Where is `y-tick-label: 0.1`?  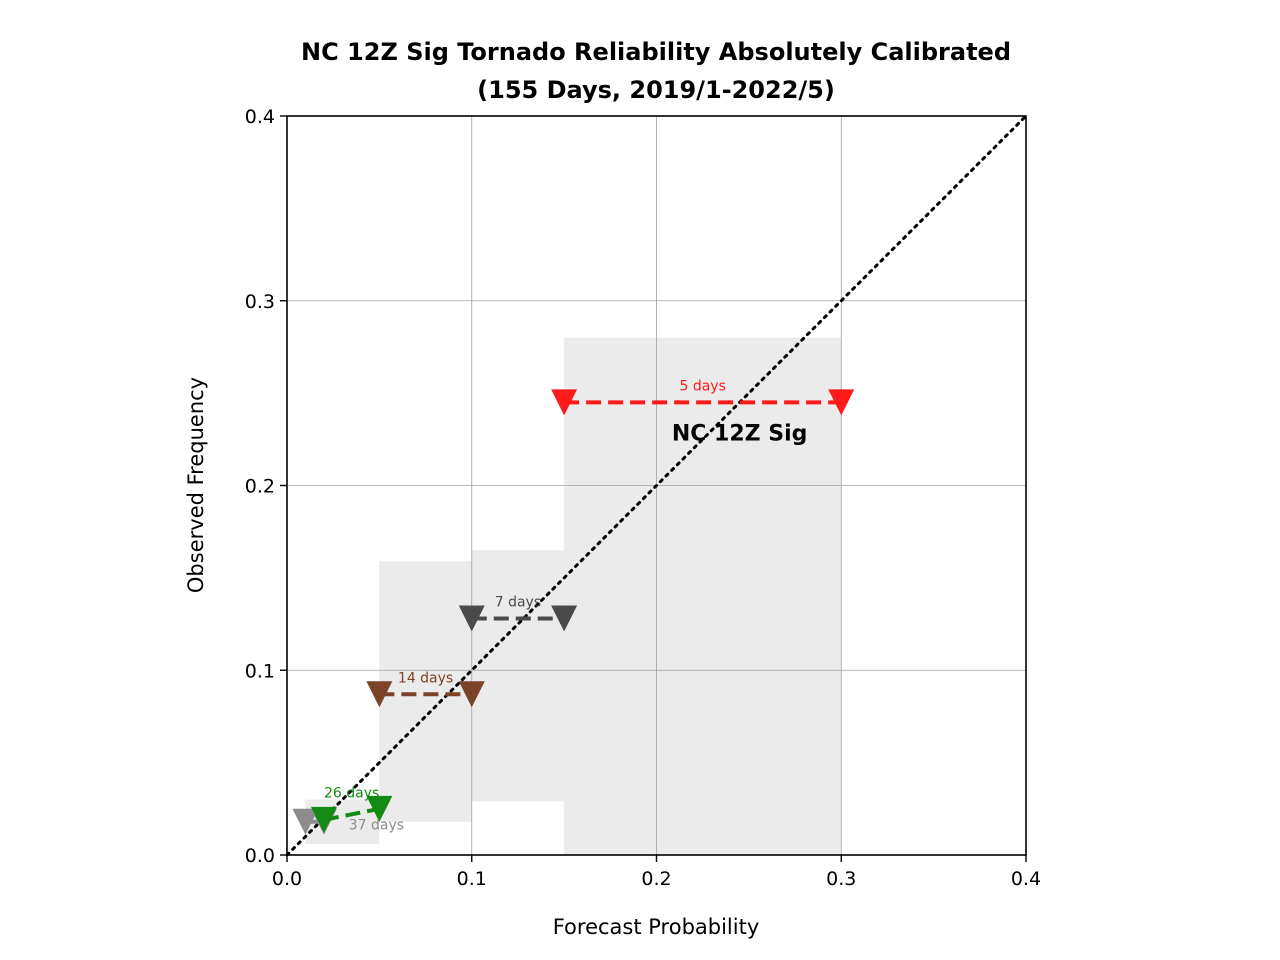 y-tick-label: 0.1 is located at coordinates (260, 671).